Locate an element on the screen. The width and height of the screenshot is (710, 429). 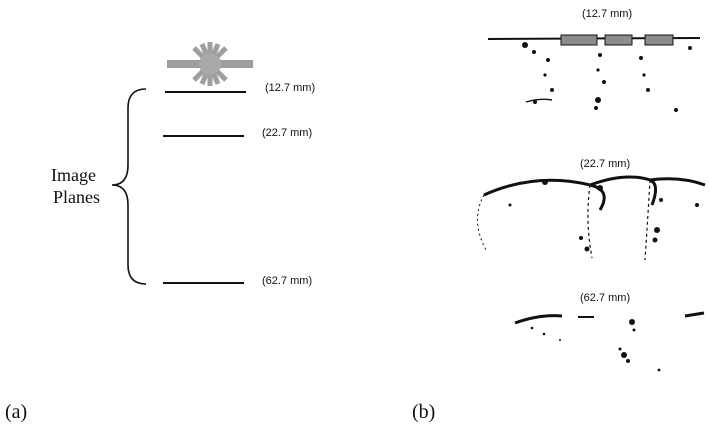
curly-brace is located at coordinates (129, 186).